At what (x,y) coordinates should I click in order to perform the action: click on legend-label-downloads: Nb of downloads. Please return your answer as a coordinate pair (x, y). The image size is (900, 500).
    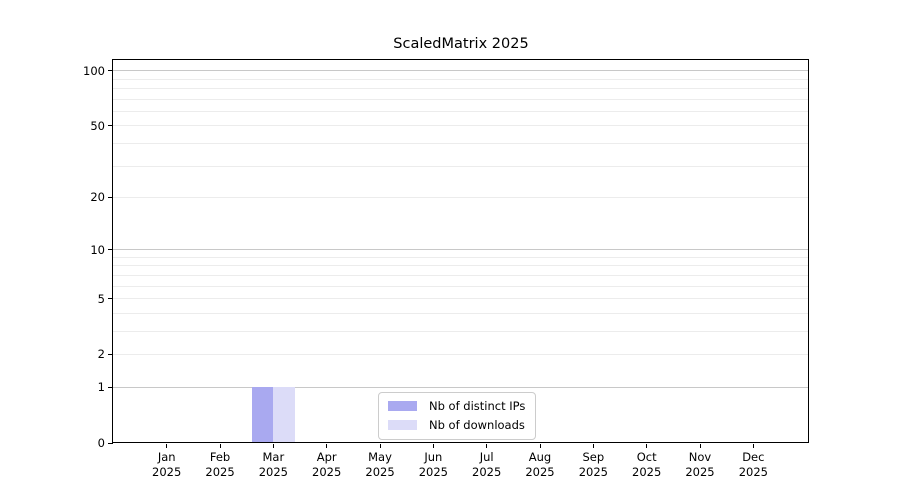
    Looking at the image, I should click on (477, 425).